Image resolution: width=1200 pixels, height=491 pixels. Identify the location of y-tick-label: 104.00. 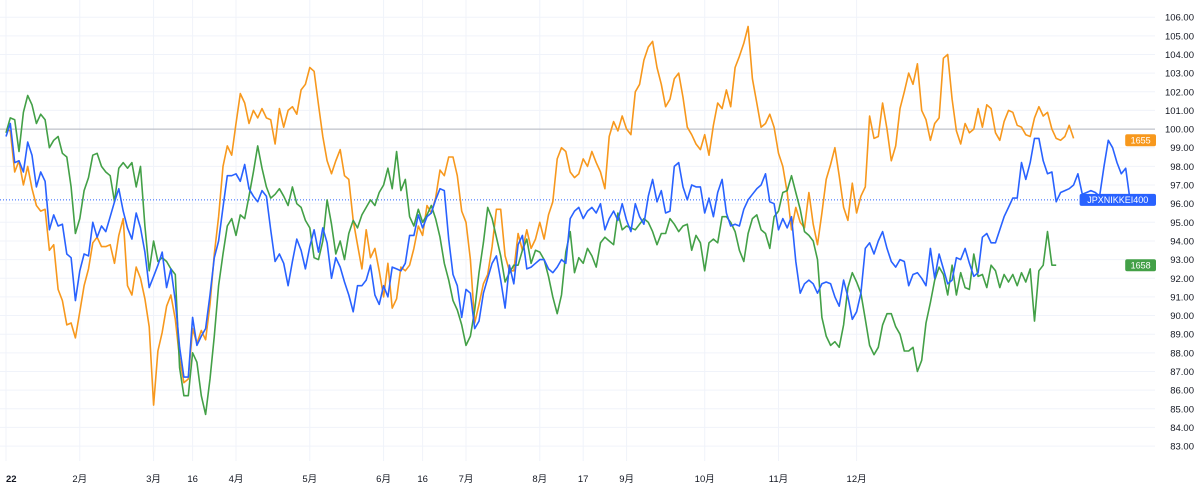
(1179, 55).